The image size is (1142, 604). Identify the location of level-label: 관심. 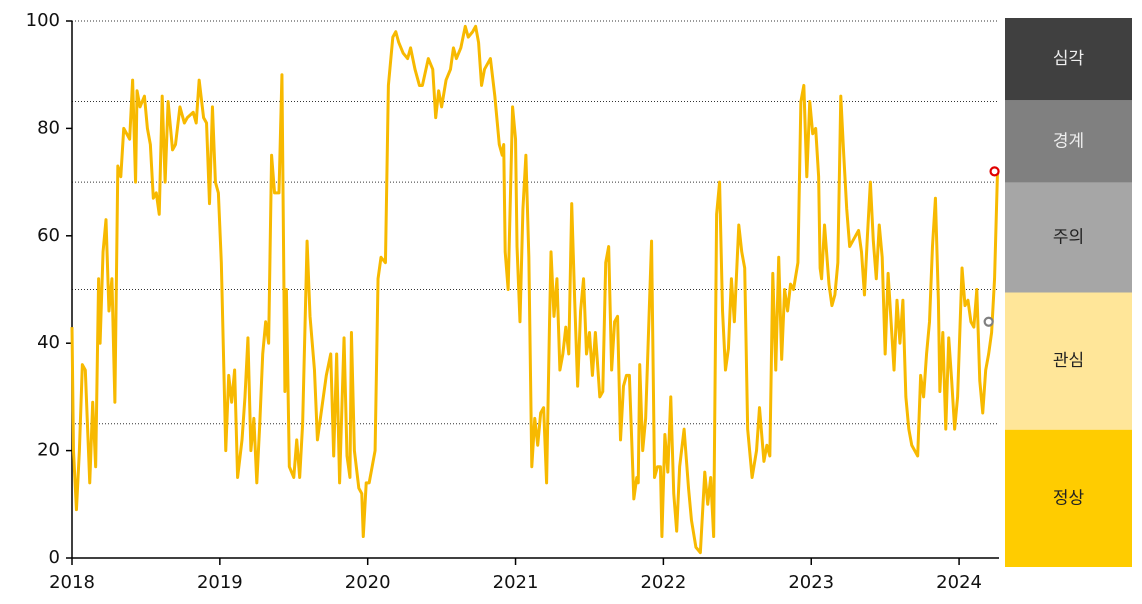
(1068, 361).